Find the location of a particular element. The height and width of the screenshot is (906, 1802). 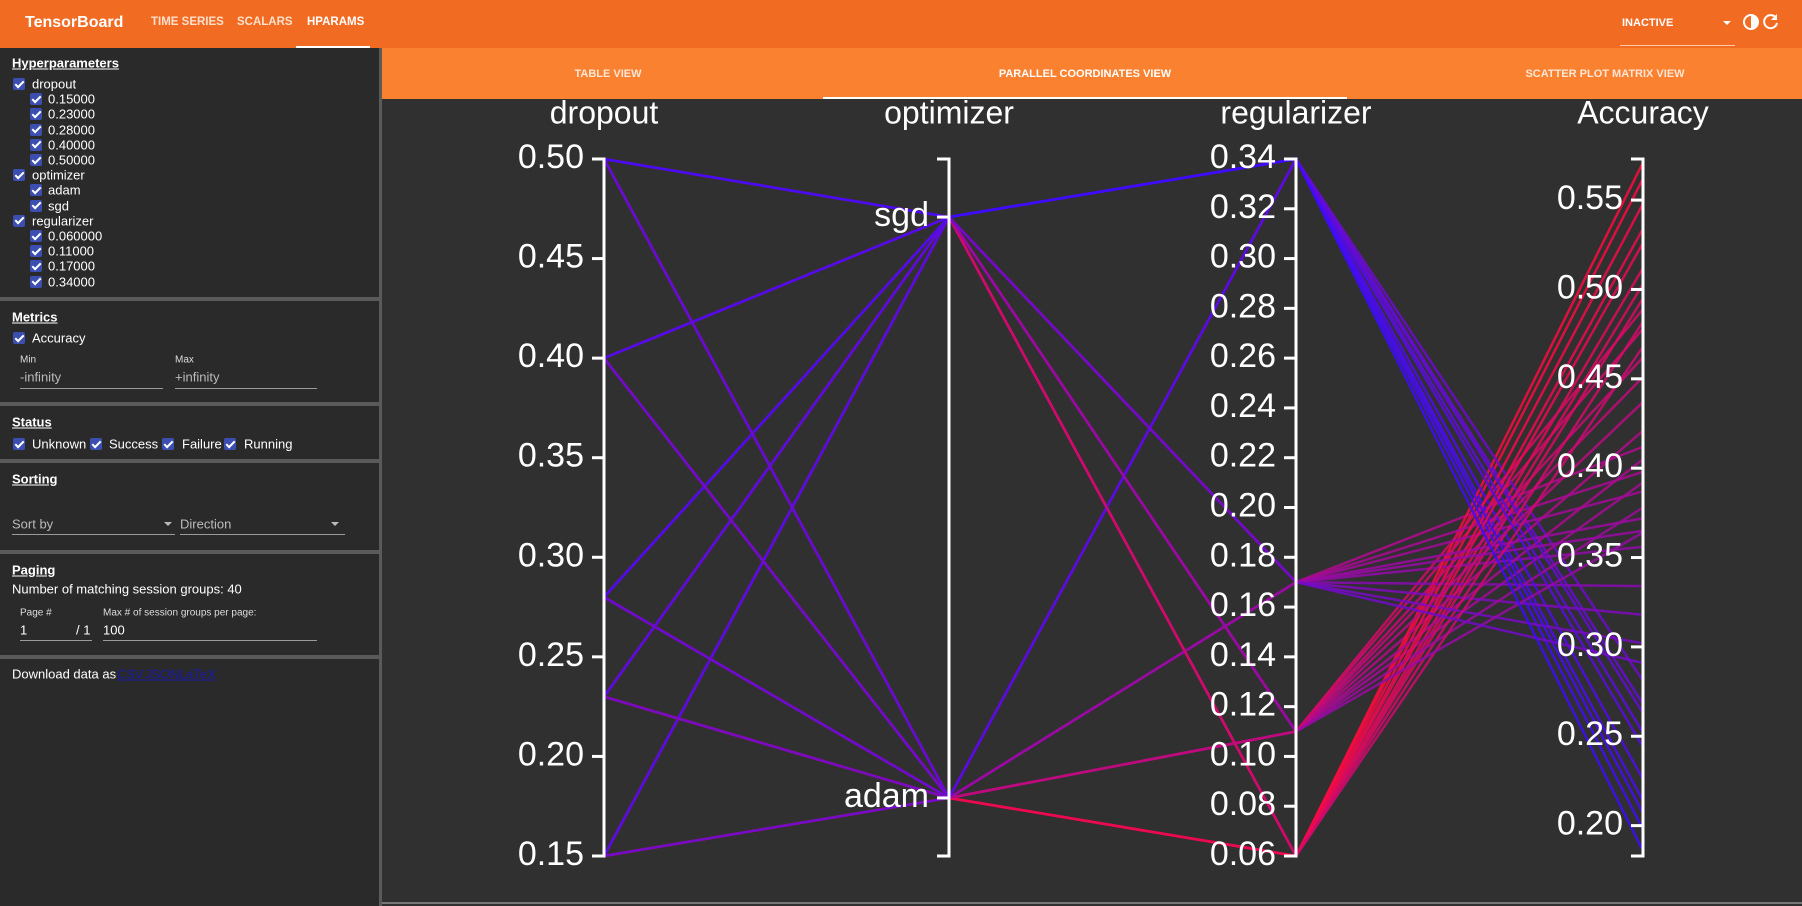

download-link: LaTeX is located at coordinates (197, 674).